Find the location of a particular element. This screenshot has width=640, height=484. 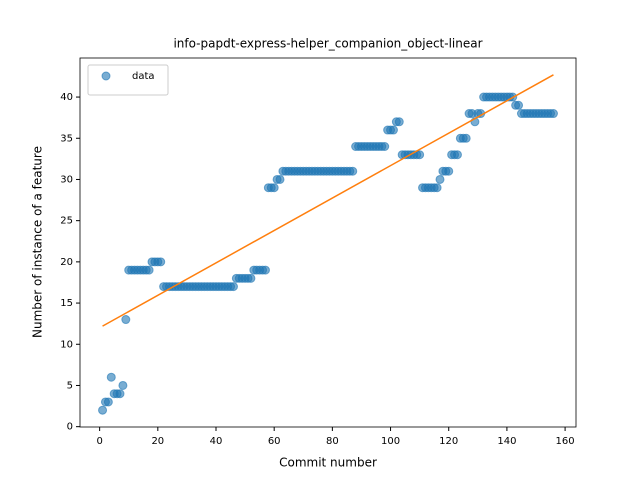

y-tick-label: 15 is located at coordinates (66, 303).